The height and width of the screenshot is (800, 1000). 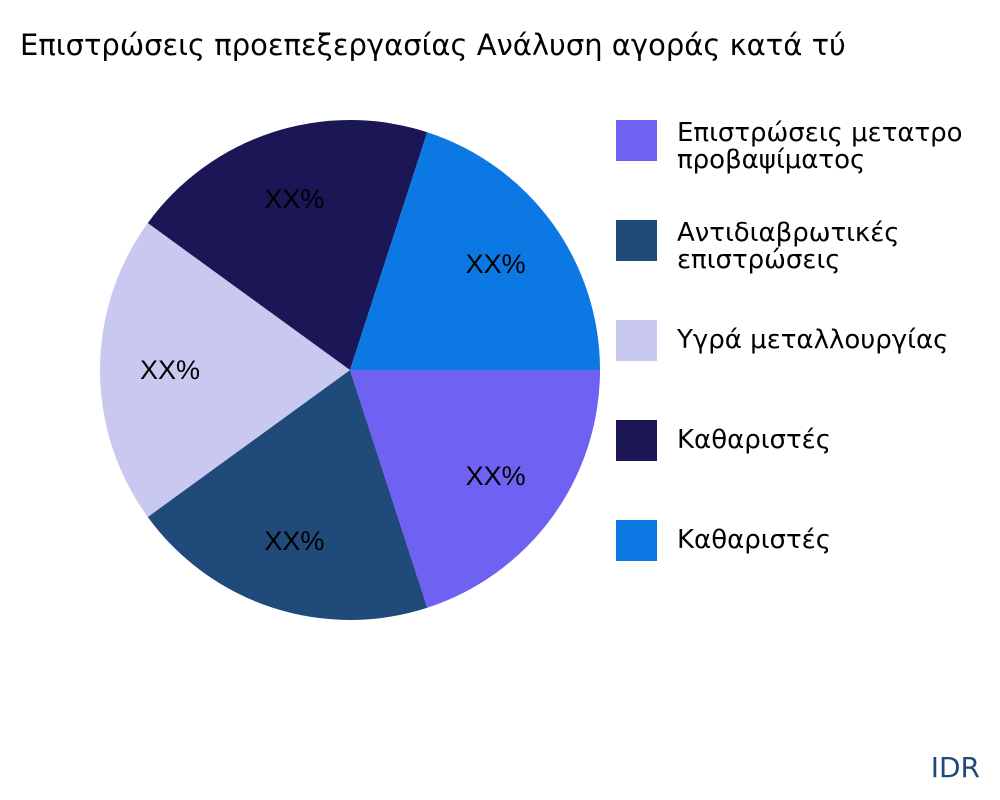 I want to click on legend-label: Υγρά μεταλλουργίας, so click(x=812, y=340).